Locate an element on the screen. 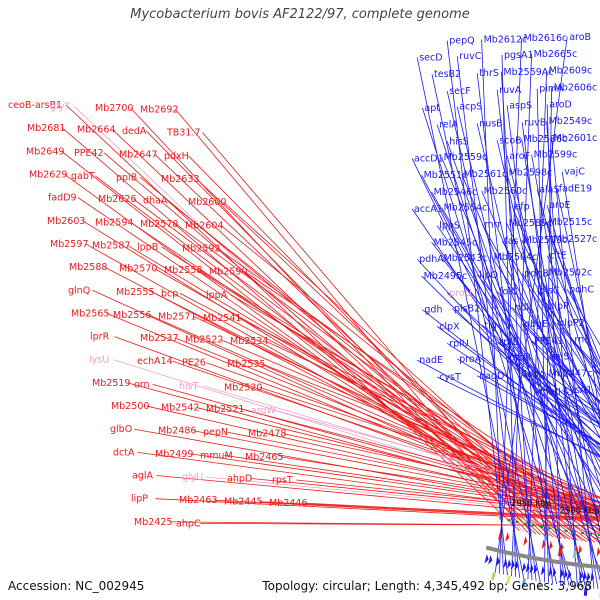  reverse-gene-label: aglA is located at coordinates (142, 476).